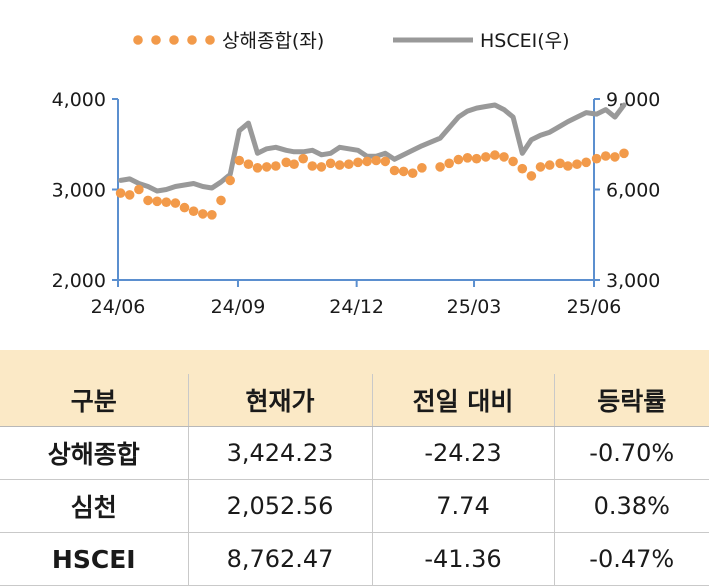 This screenshot has width=709, height=586. What do you see at coordinates (79, 281) in the screenshot?
I see `left-y-tick-label: 2,000` at bounding box center [79, 281].